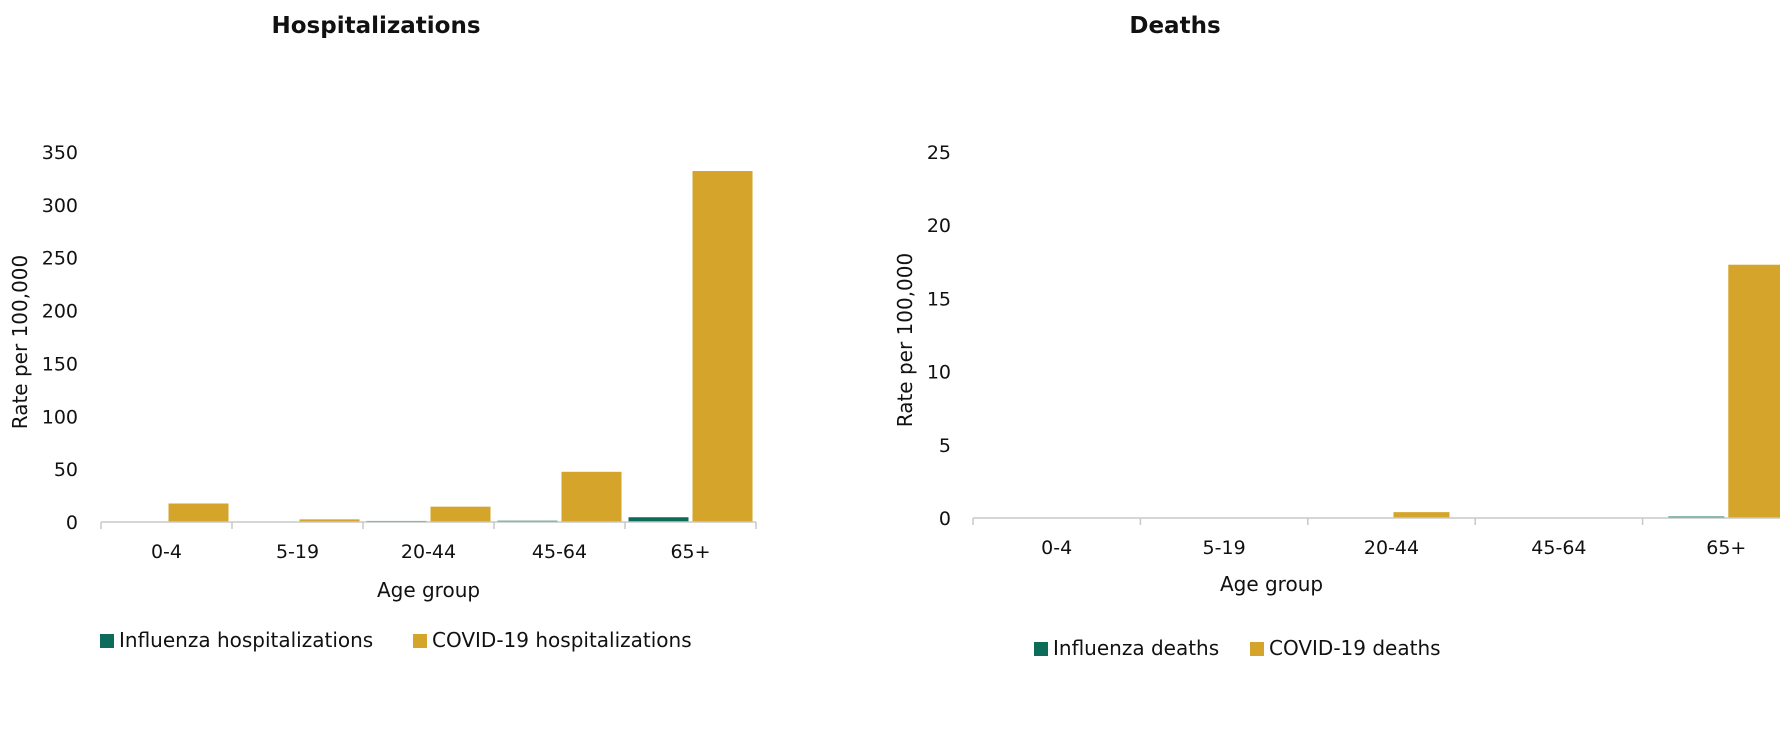  Describe the element at coordinates (60, 206) in the screenshot. I see `hosp-y-tick-label: 300` at that location.